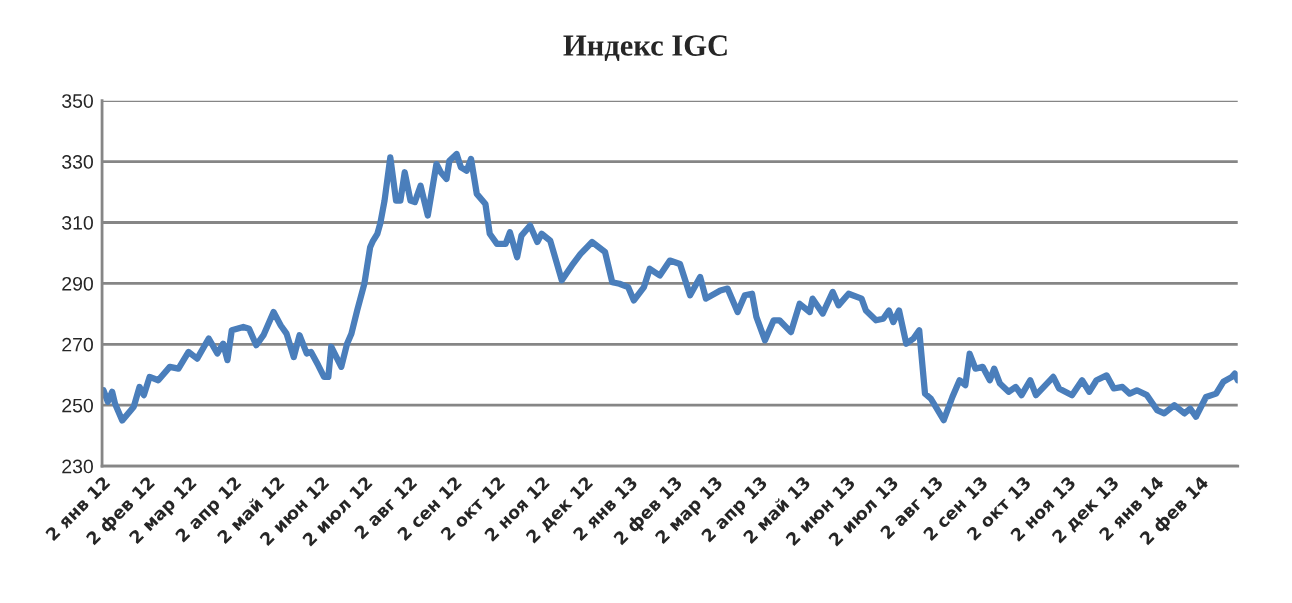 The width and height of the screenshot is (1292, 603). Describe the element at coordinates (77, 344) in the screenshot. I see `y-tick-label: 270` at that location.